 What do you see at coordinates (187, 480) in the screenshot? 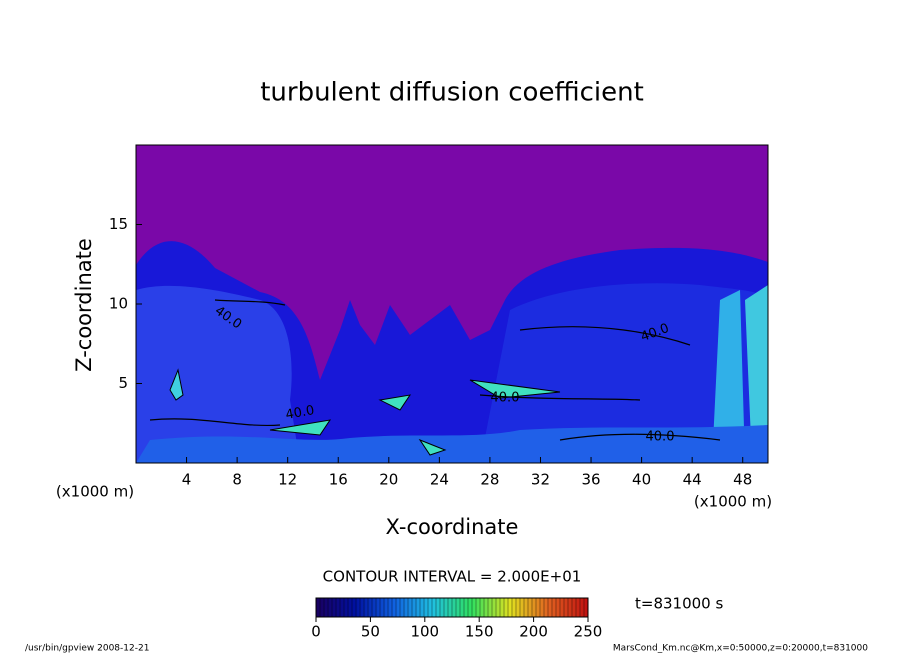
I see `x-tick-label: 4` at bounding box center [187, 480].